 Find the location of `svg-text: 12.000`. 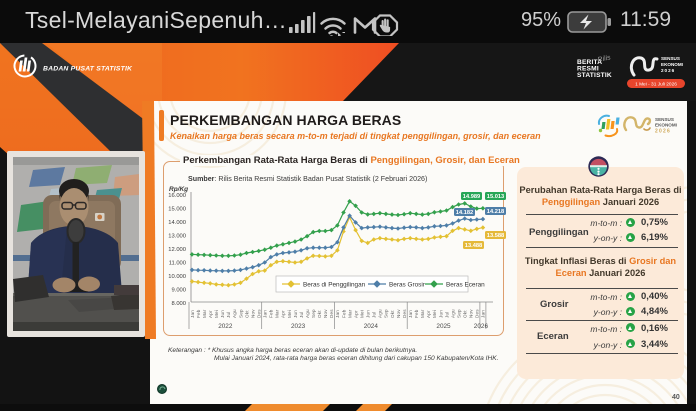

svg-text: 12.000 is located at coordinates (177, 250).